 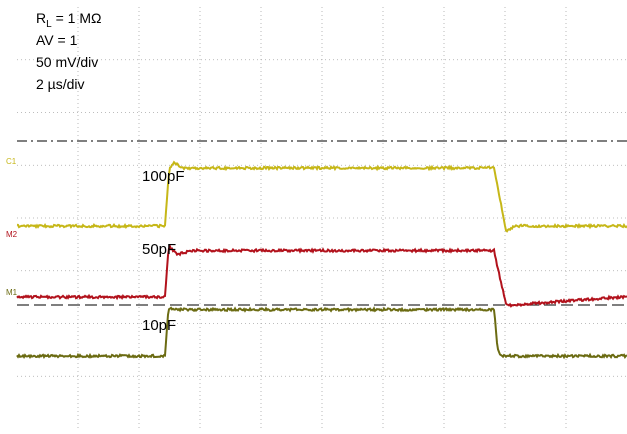 What do you see at coordinates (67, 62) in the screenshot?
I see `vdiv-label: 50 mV/div` at bounding box center [67, 62].